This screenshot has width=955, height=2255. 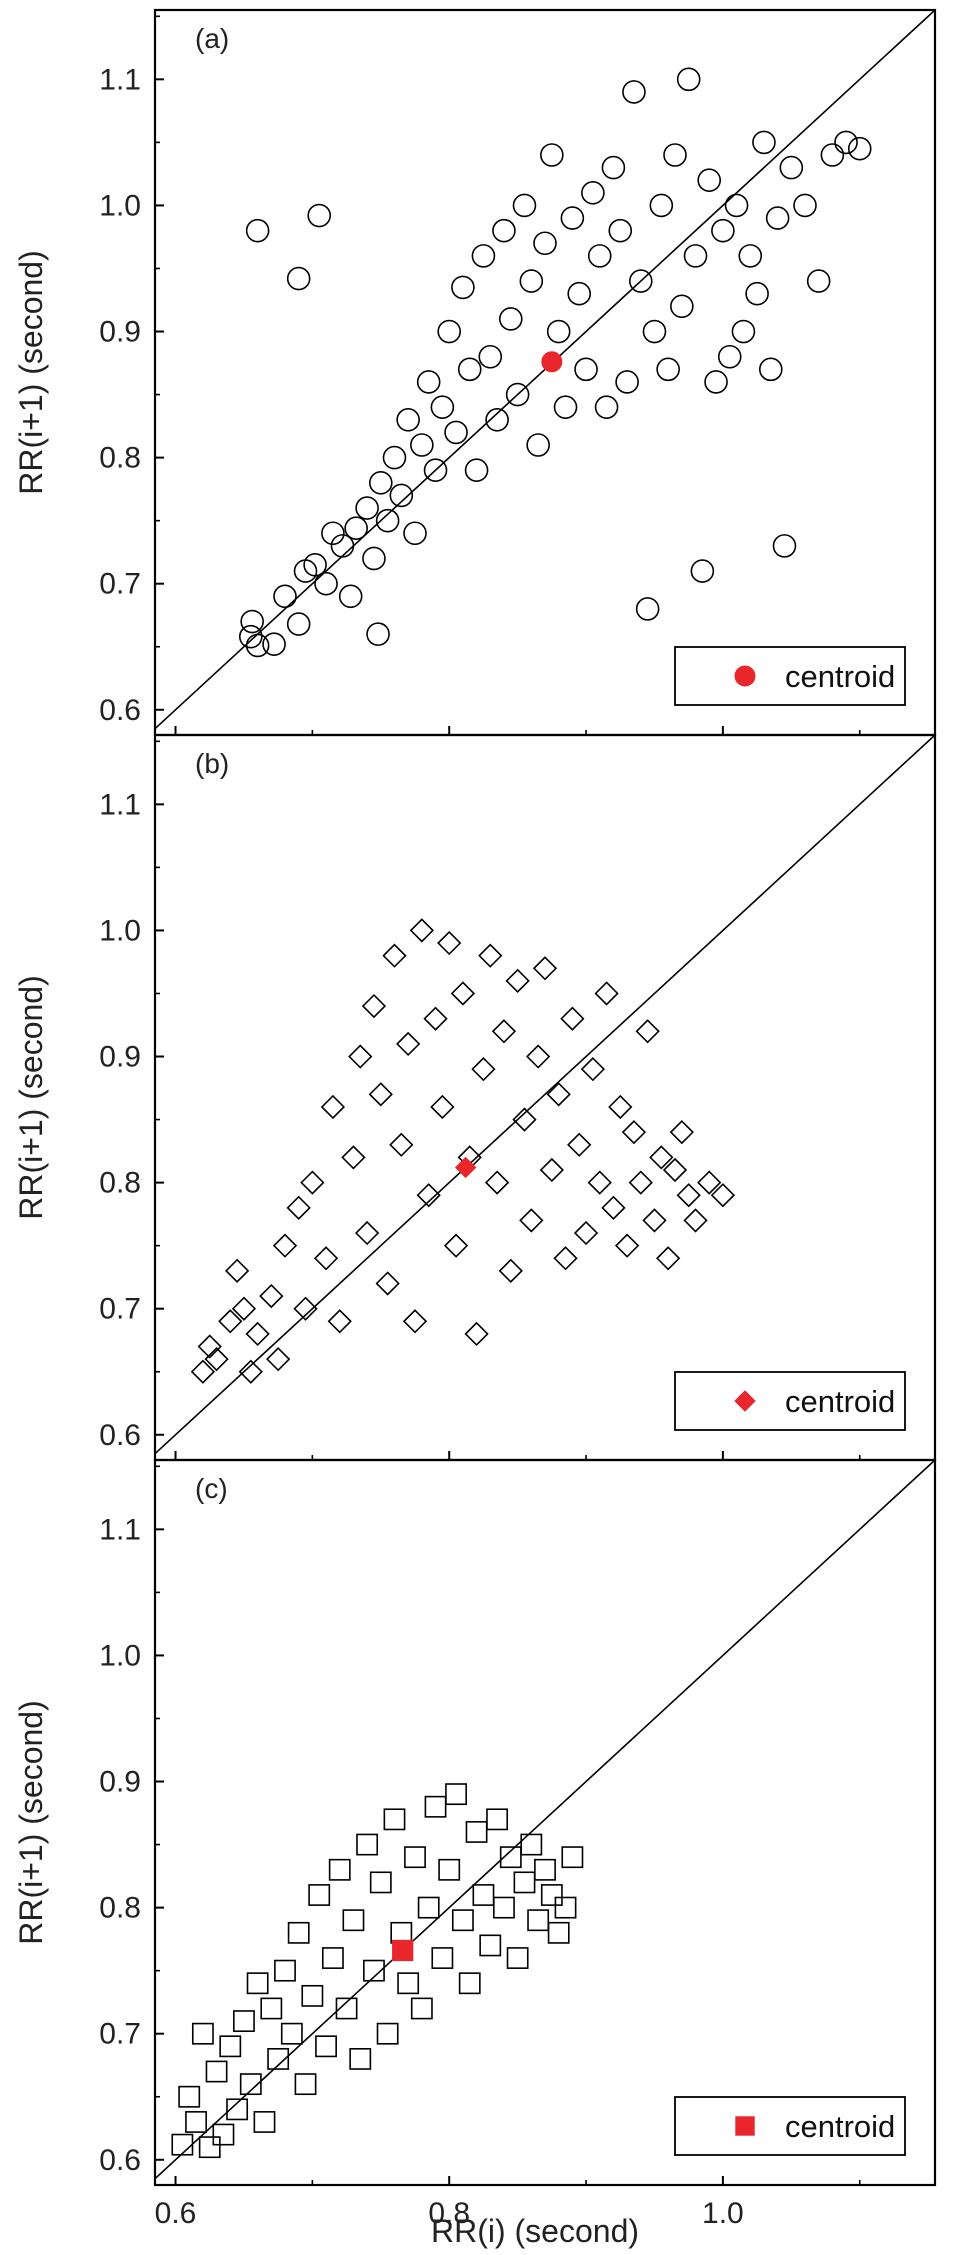 What do you see at coordinates (120, 458) in the screenshot?
I see `y-tick-label: 0.8` at bounding box center [120, 458].